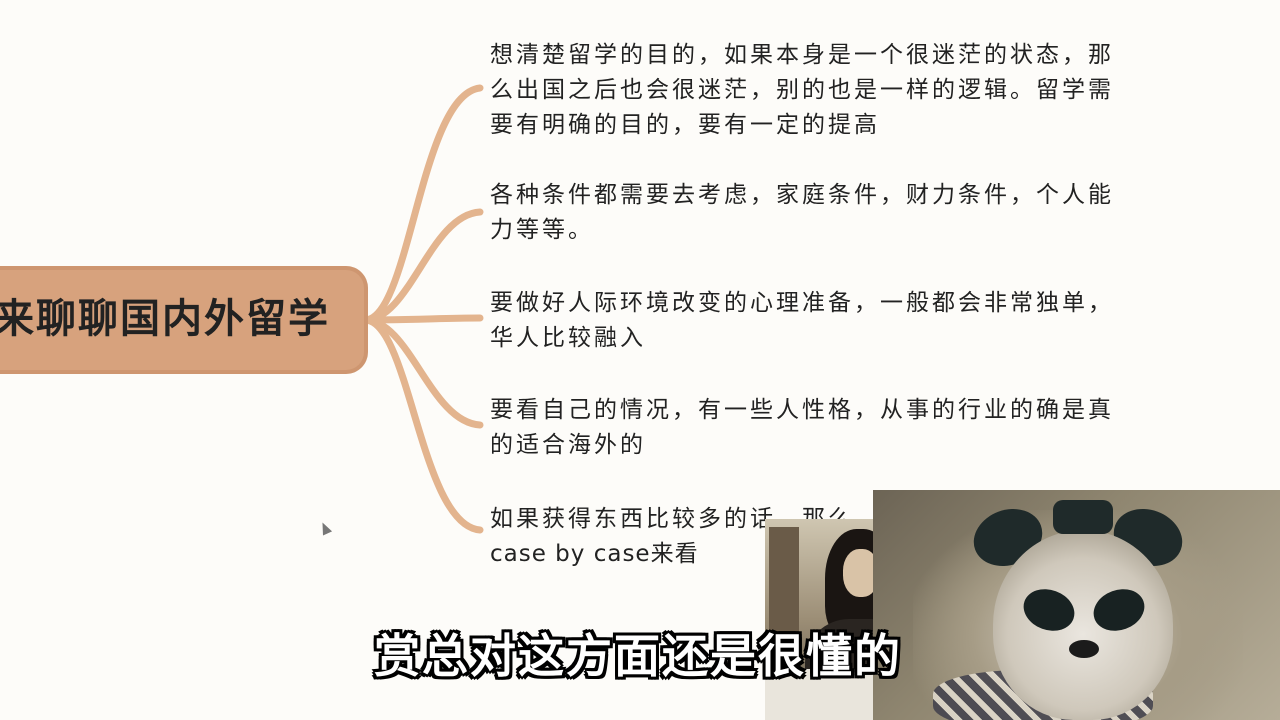  What do you see at coordinates (784, 597) in the screenshot?
I see `bookshelf-shape` at bounding box center [784, 597].